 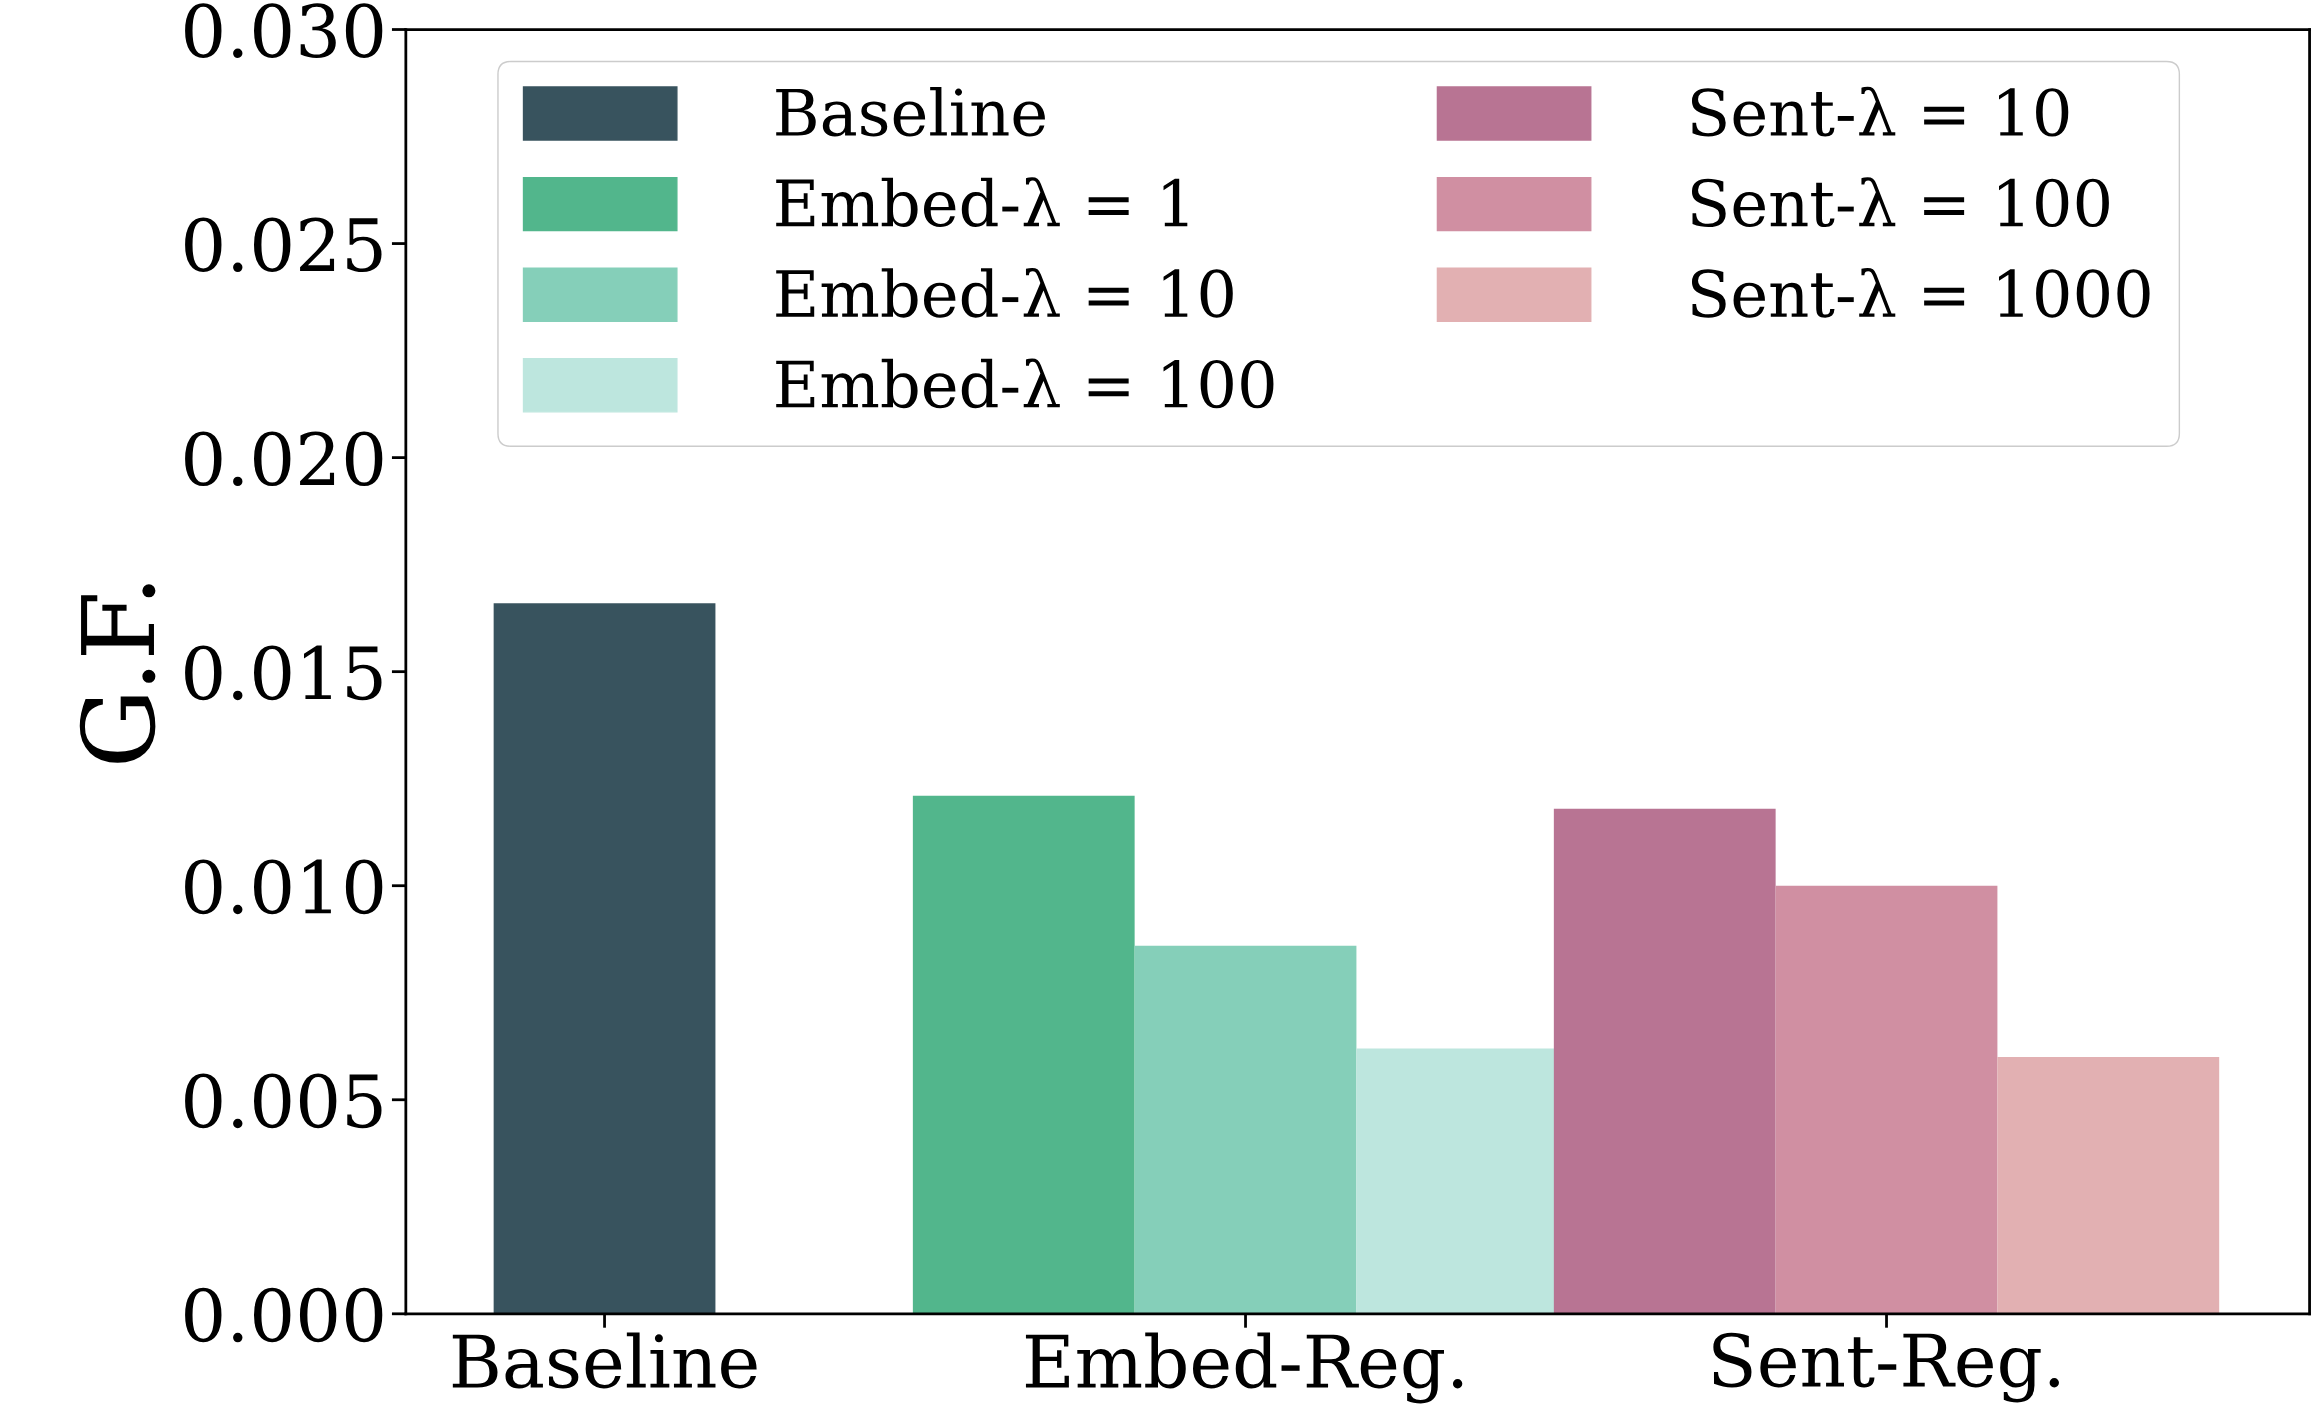 What do you see at coordinates (284, 887) in the screenshot?
I see `y-tick-label: 0.010` at bounding box center [284, 887].